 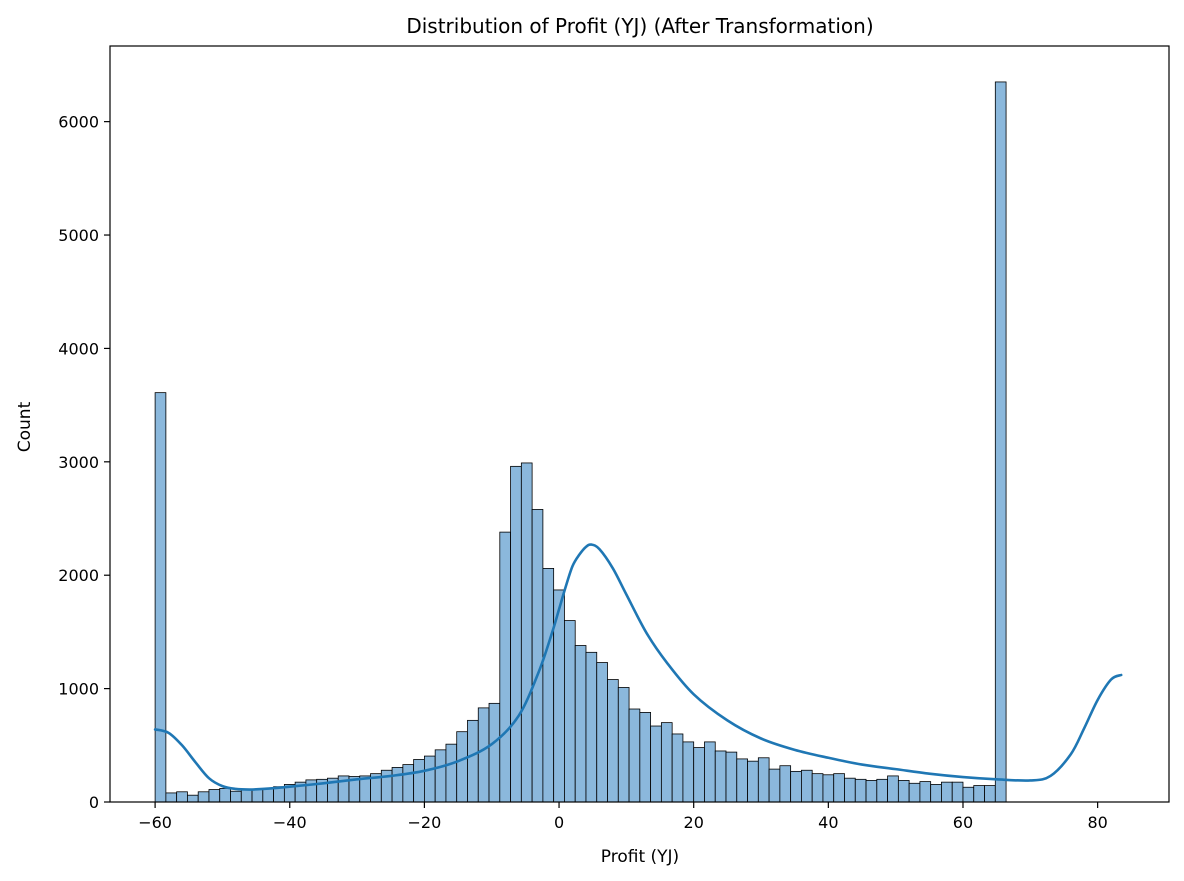 I want to click on x-tick-label: 80, so click(x=1097, y=822).